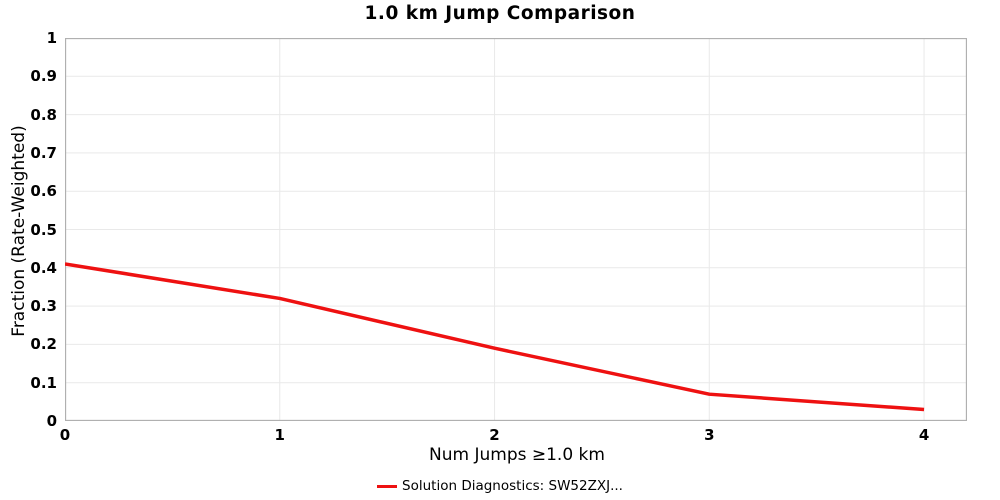 The image size is (1000, 500). Describe the element at coordinates (709, 435) in the screenshot. I see `x-tick-label: 3` at that location.